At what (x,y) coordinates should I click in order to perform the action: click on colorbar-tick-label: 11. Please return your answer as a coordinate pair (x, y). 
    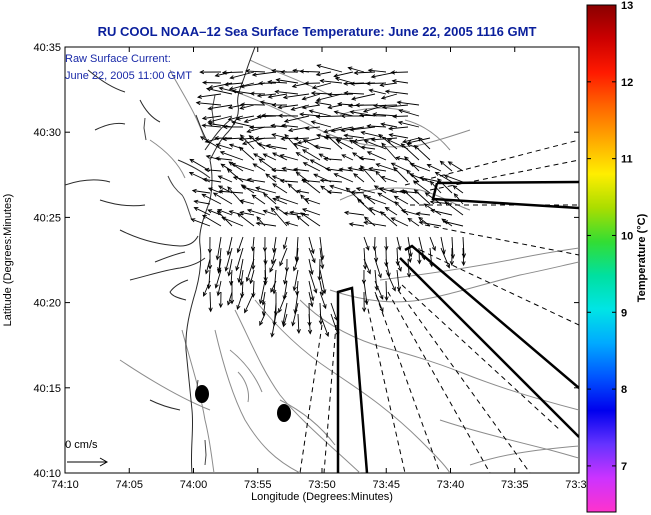
    Looking at the image, I should click on (627, 160).